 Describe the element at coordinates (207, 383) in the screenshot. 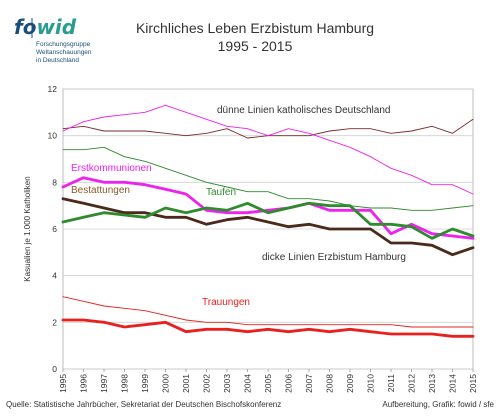

I see `x-tick-label: 2002` at that location.